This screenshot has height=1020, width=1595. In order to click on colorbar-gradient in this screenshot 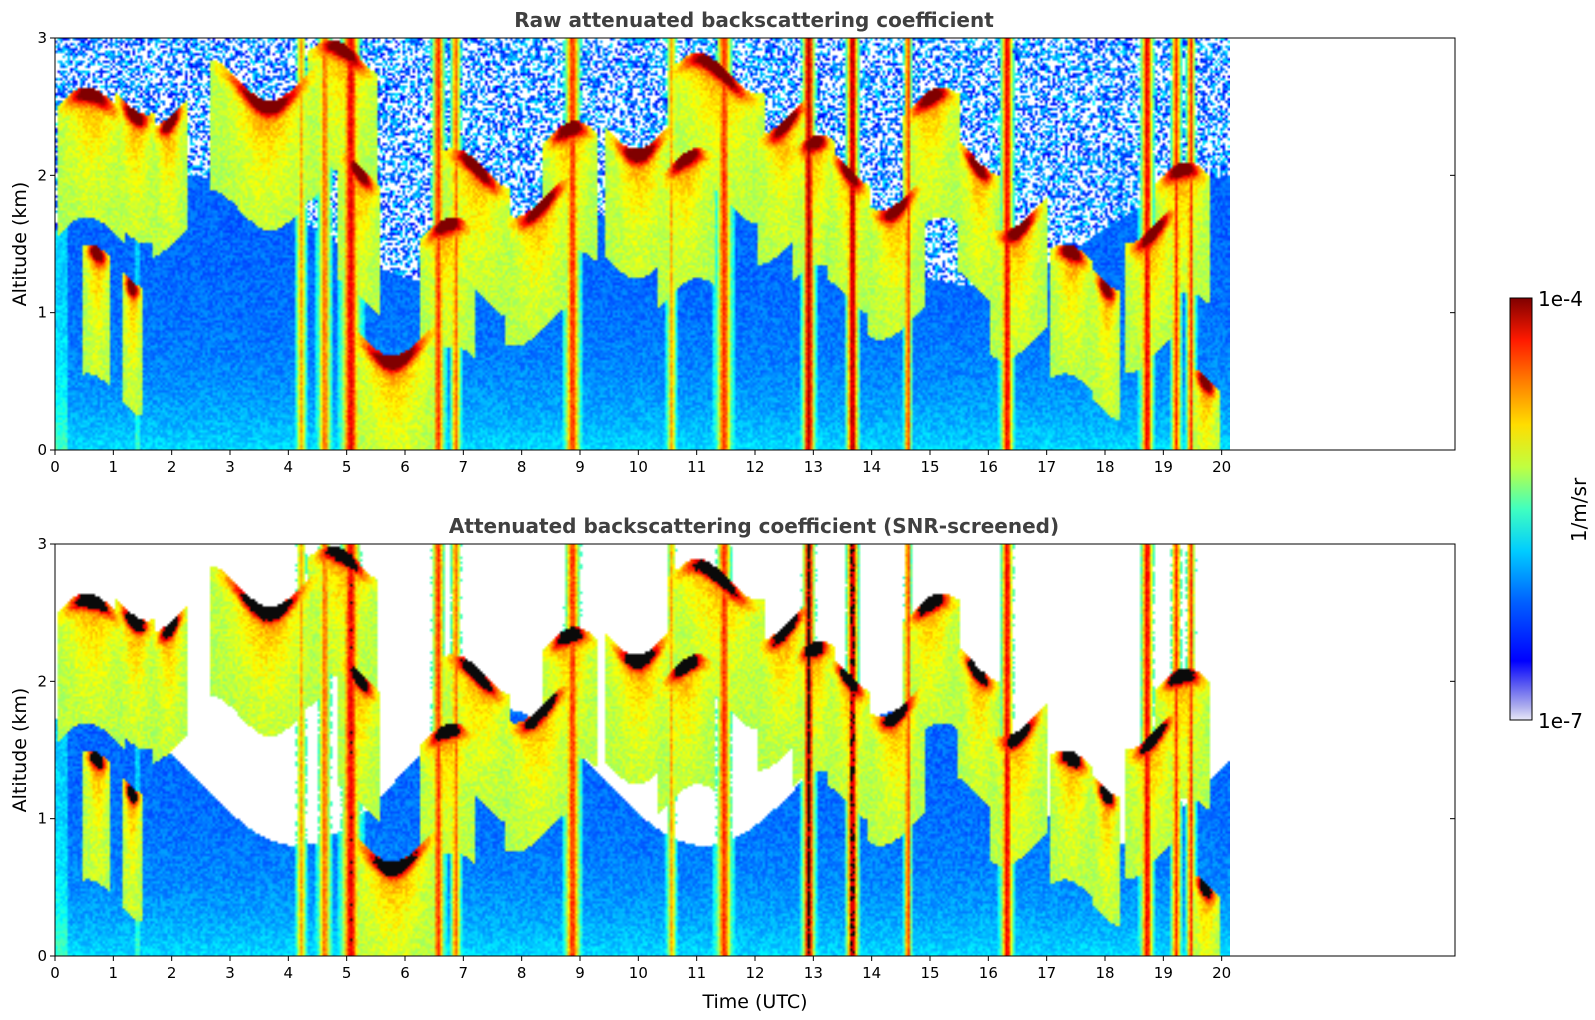, I will do `click(1521, 509)`.